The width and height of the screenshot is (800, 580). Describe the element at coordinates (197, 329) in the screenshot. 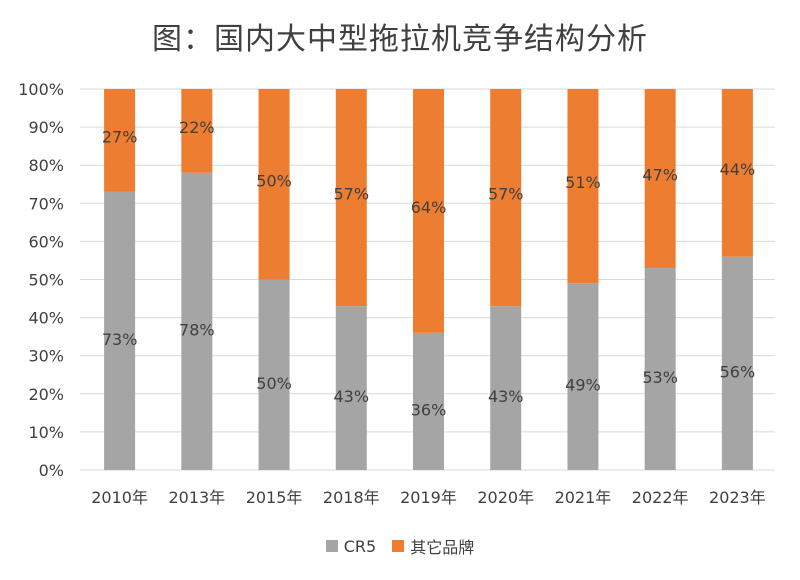

I see `data-label: 78%` at that location.